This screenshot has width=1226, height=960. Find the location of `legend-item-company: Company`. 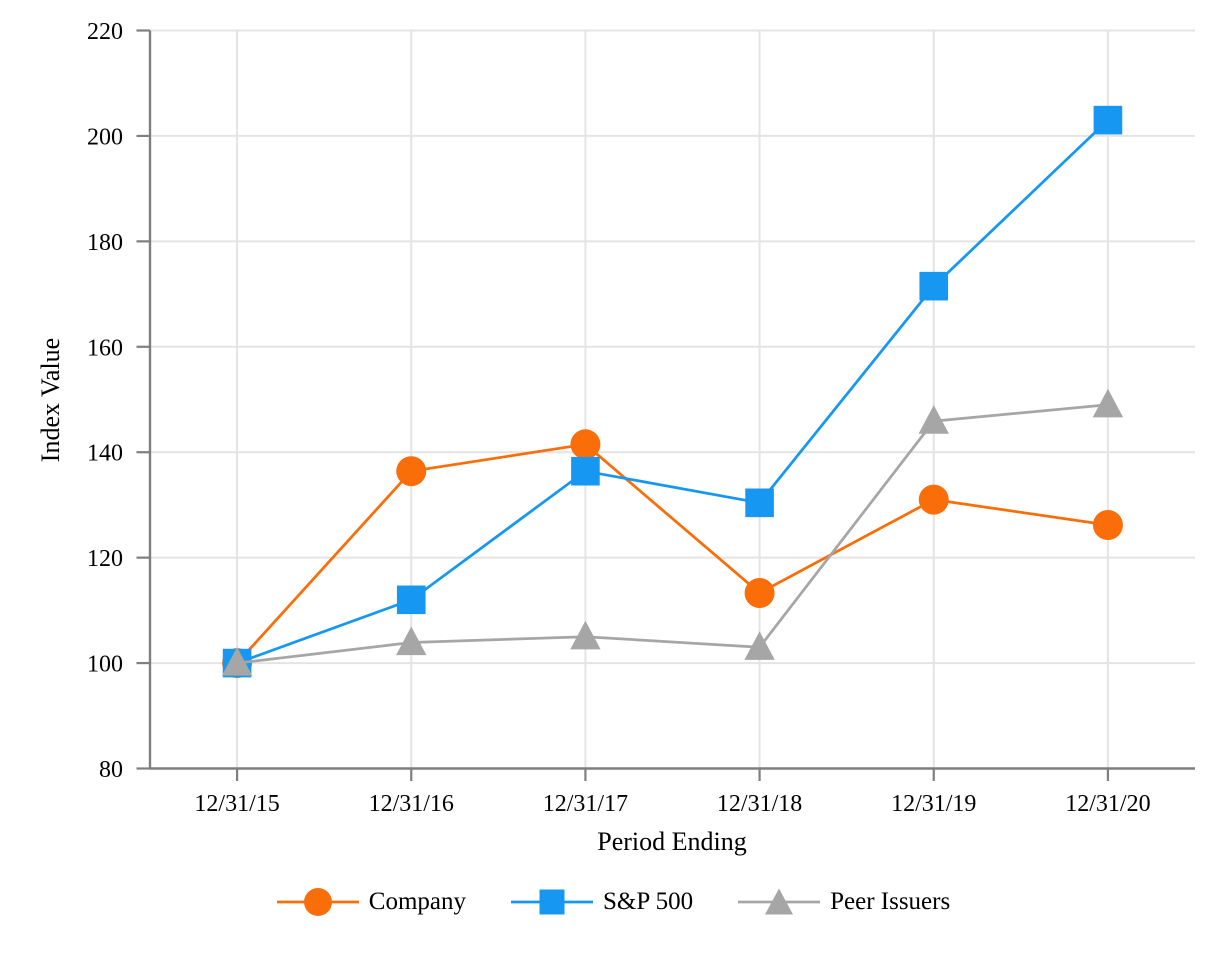

legend-item-company: Company is located at coordinates (371, 902).